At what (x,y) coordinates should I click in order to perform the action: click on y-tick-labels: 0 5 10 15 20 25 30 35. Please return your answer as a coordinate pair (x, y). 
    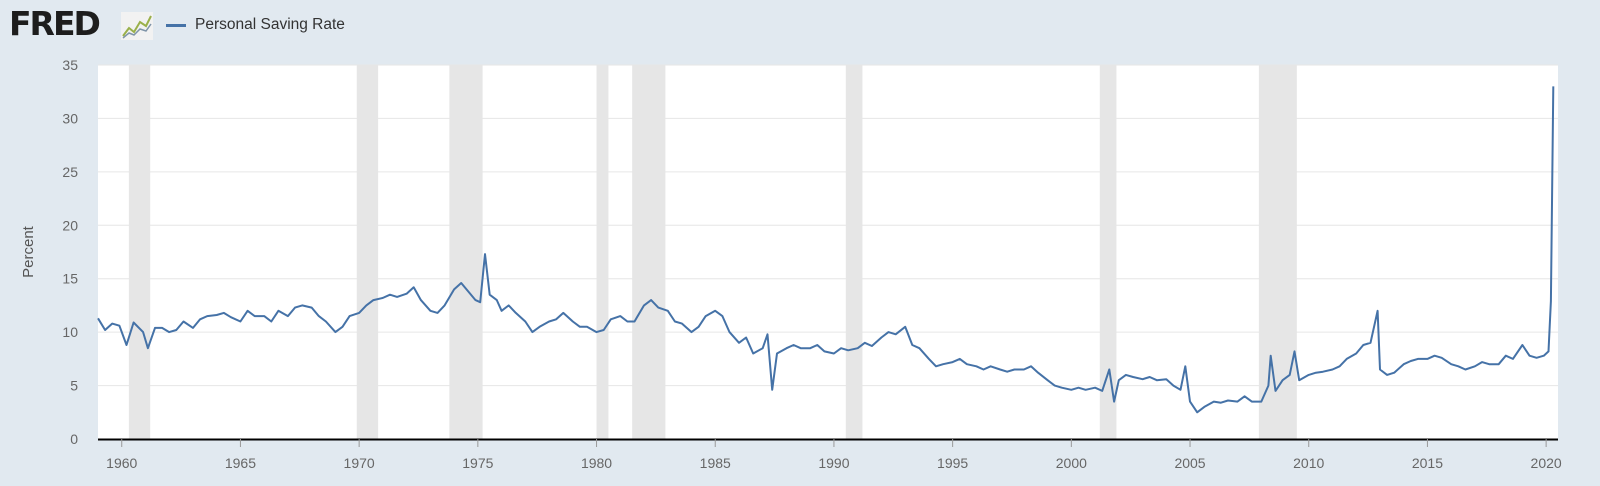
    Looking at the image, I should click on (70, 252).